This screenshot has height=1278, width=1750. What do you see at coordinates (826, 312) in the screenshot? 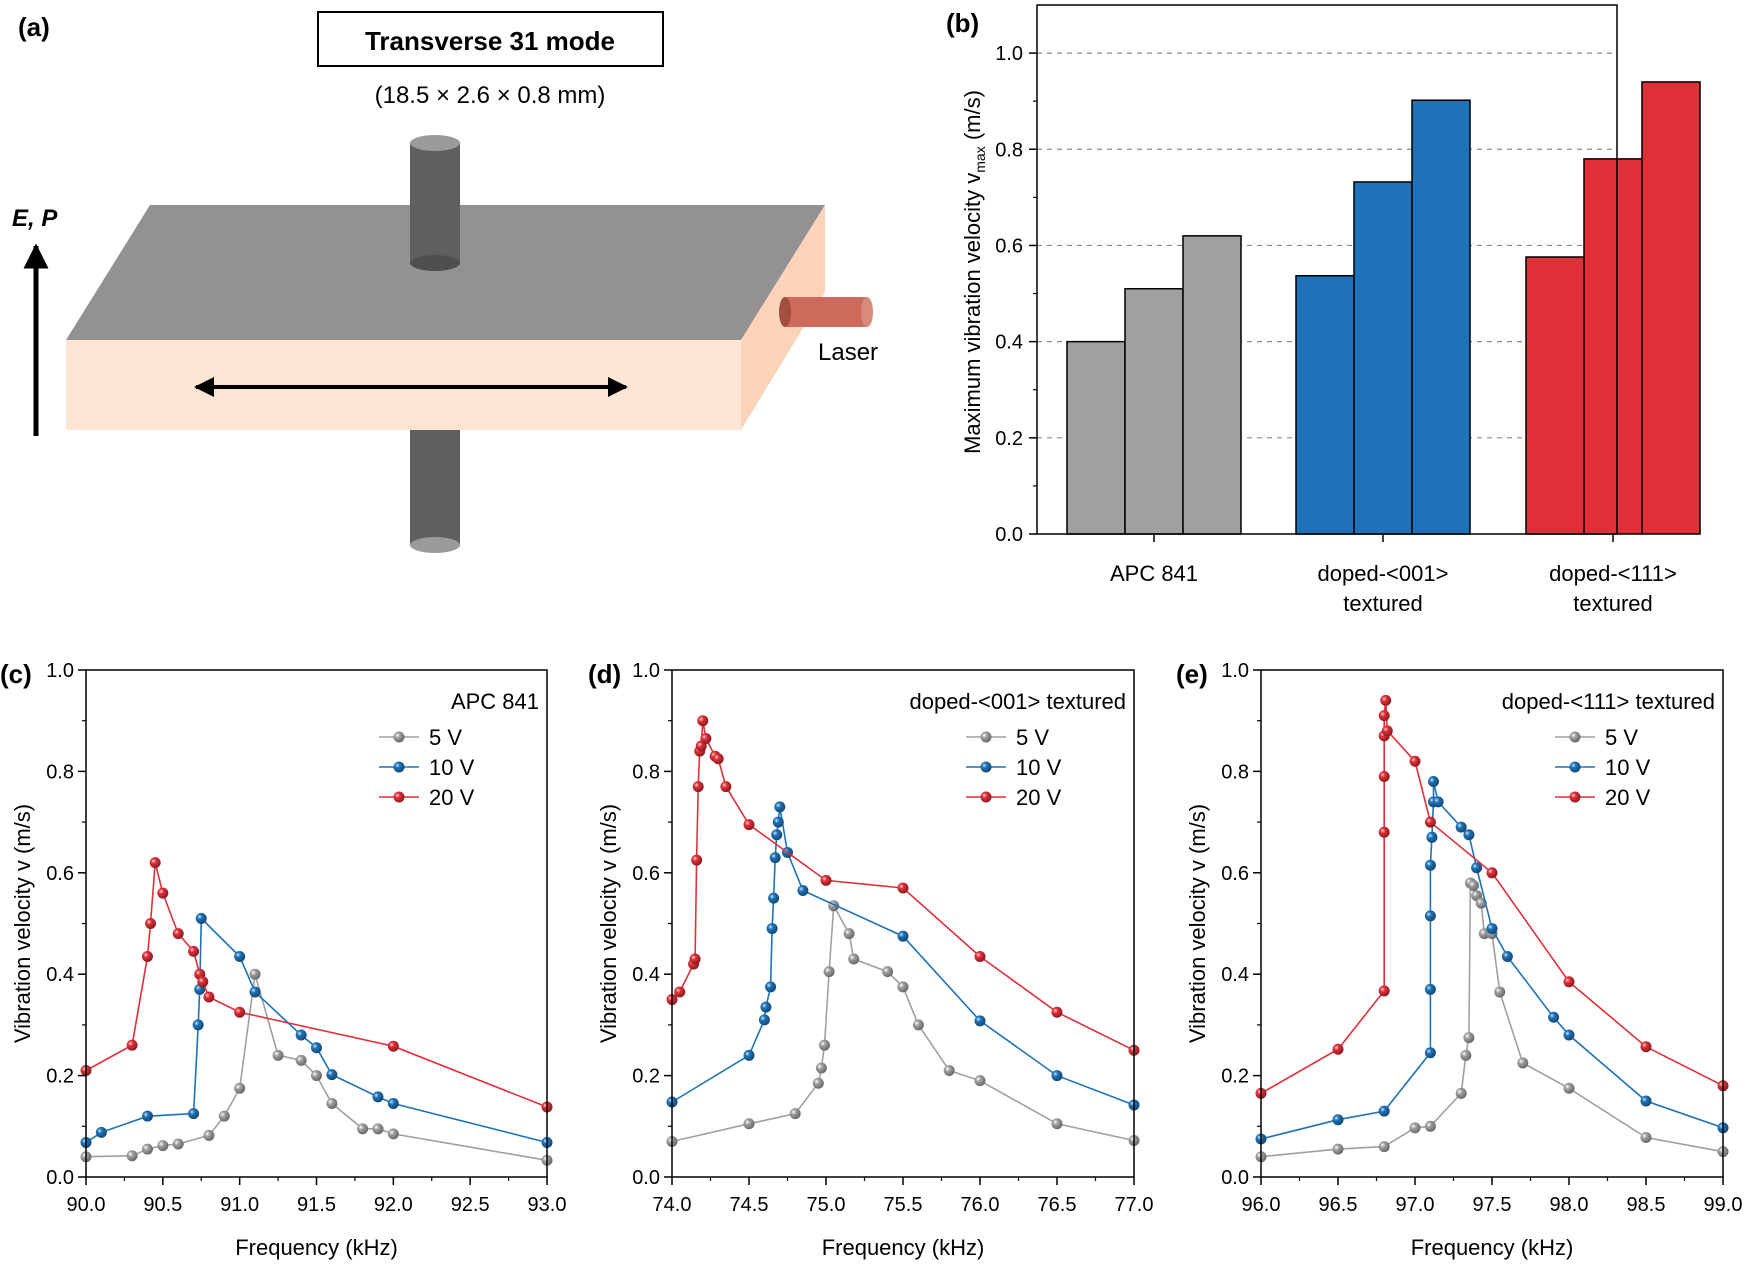
I see `laser-beam` at bounding box center [826, 312].